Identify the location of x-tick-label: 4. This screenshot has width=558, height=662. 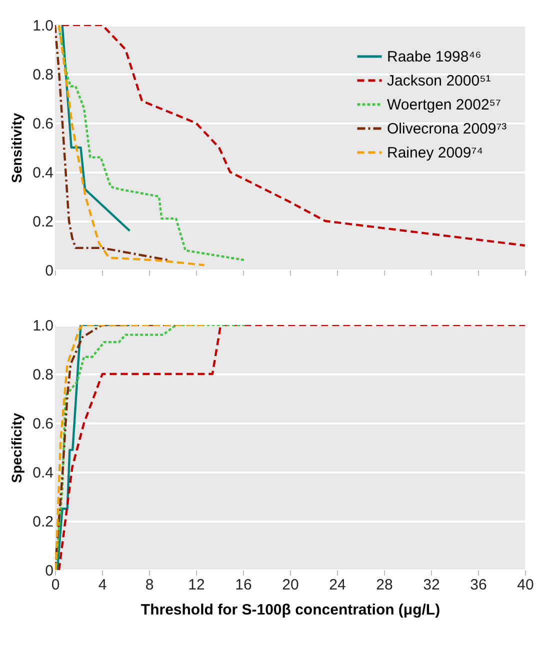
(102, 585).